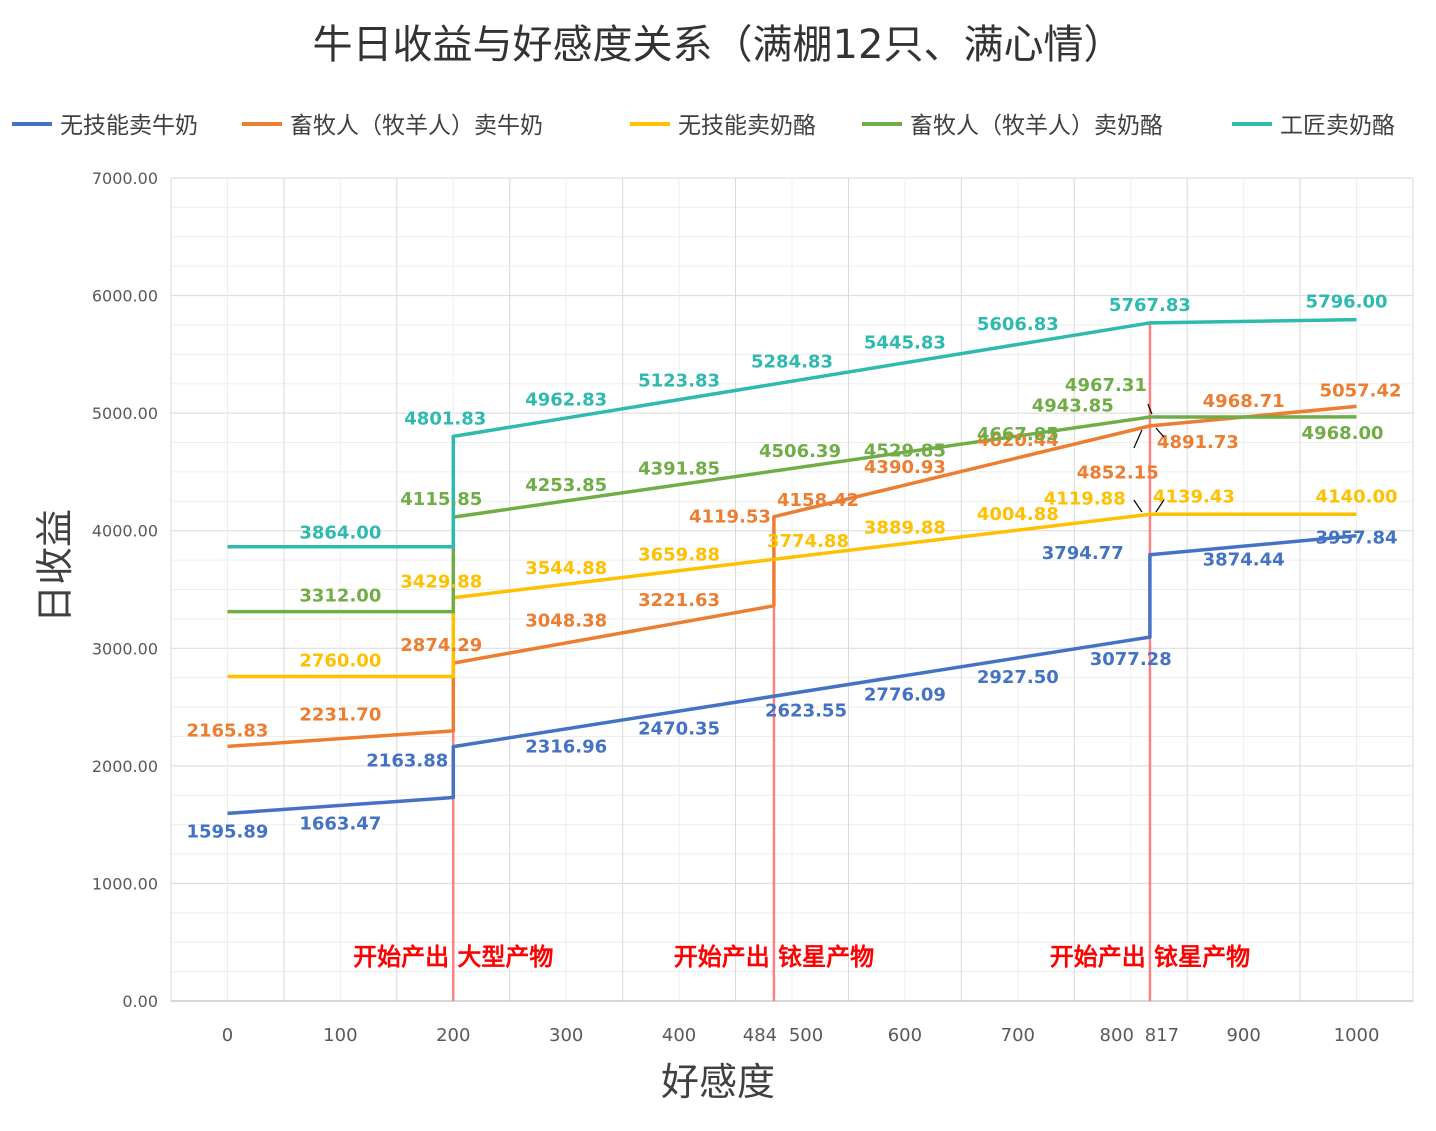 This screenshot has height=1131, width=1436. I want to click on data-label: 3429.88, so click(441, 582).